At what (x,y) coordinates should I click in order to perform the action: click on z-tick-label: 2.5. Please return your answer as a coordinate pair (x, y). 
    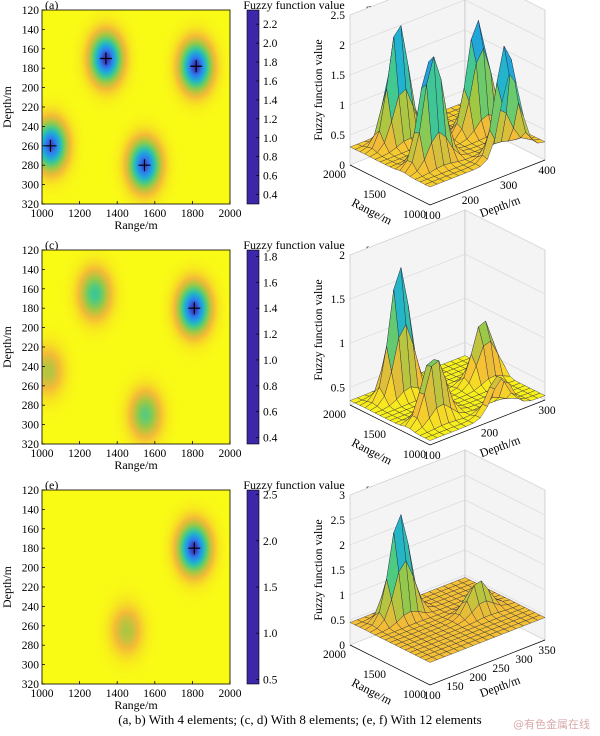
    Looking at the image, I should click on (338, 16).